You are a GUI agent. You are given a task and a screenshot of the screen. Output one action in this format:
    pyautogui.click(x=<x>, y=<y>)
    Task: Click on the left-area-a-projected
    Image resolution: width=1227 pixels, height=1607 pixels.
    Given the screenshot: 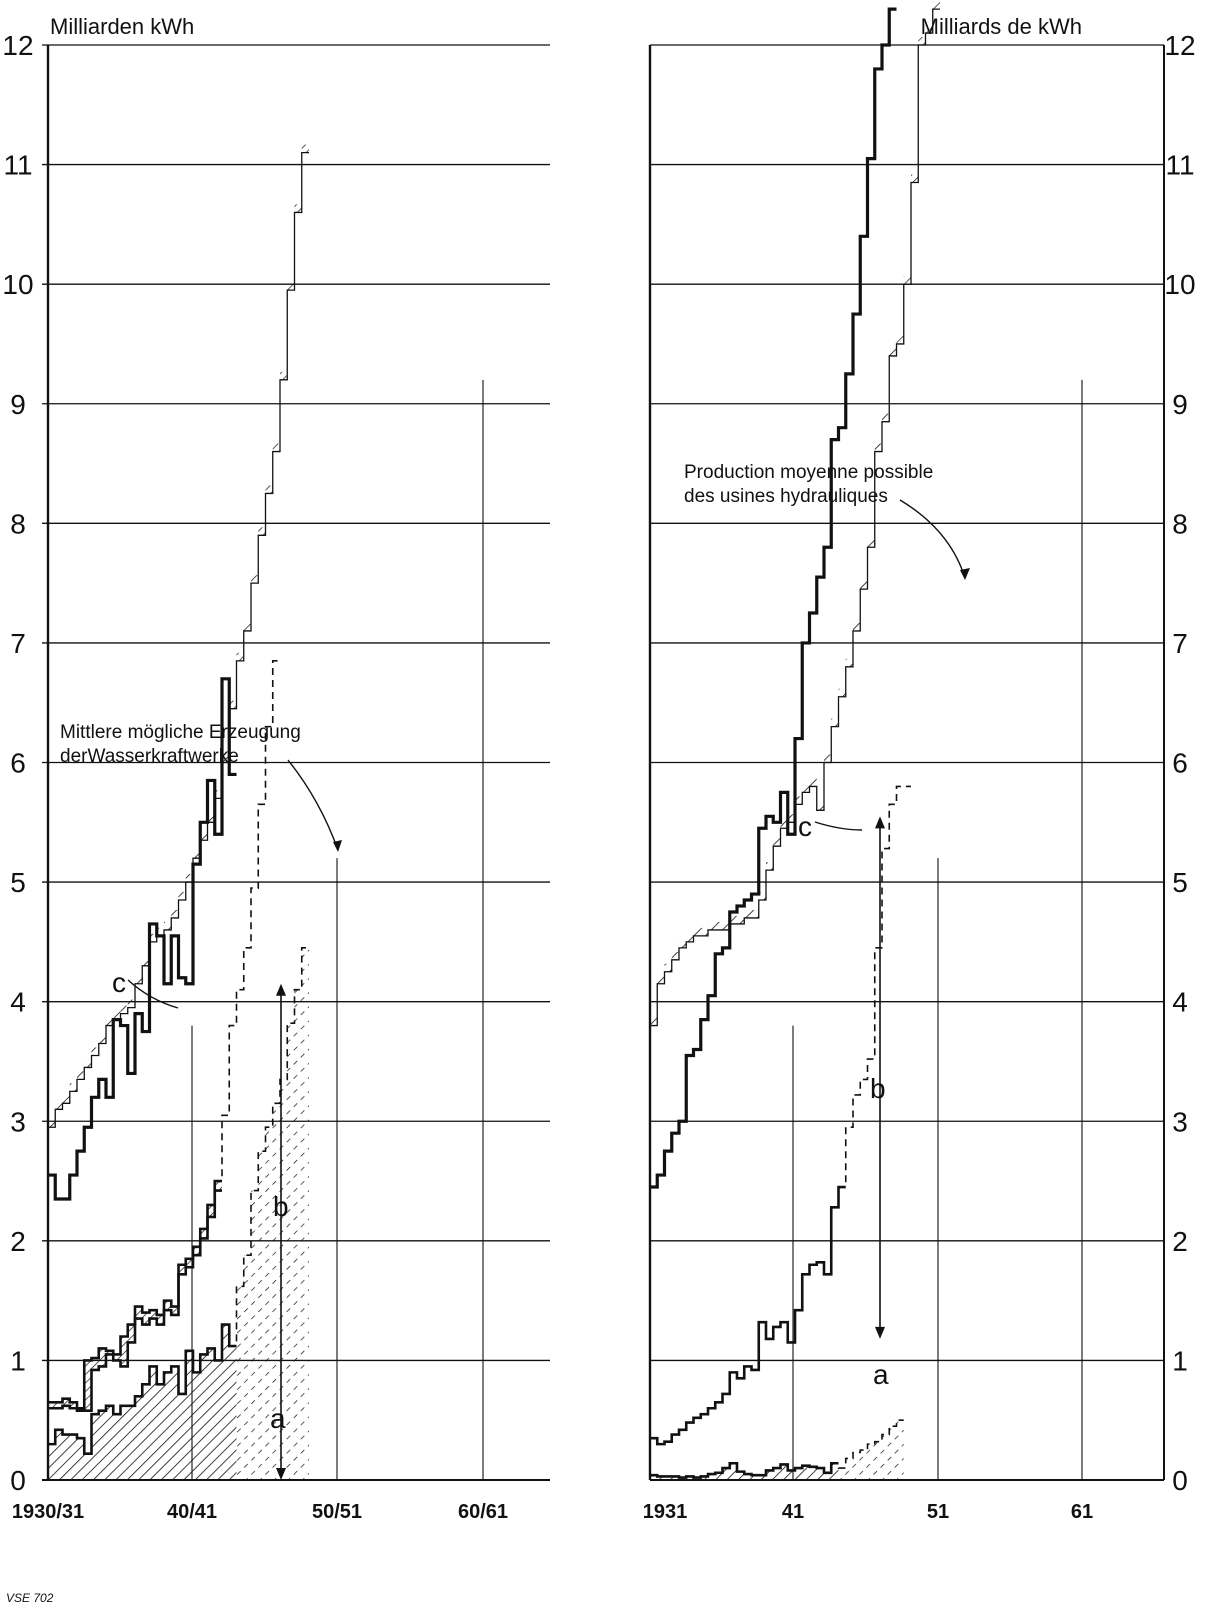 What is the action you would take?
    pyautogui.click(x=272, y=1213)
    